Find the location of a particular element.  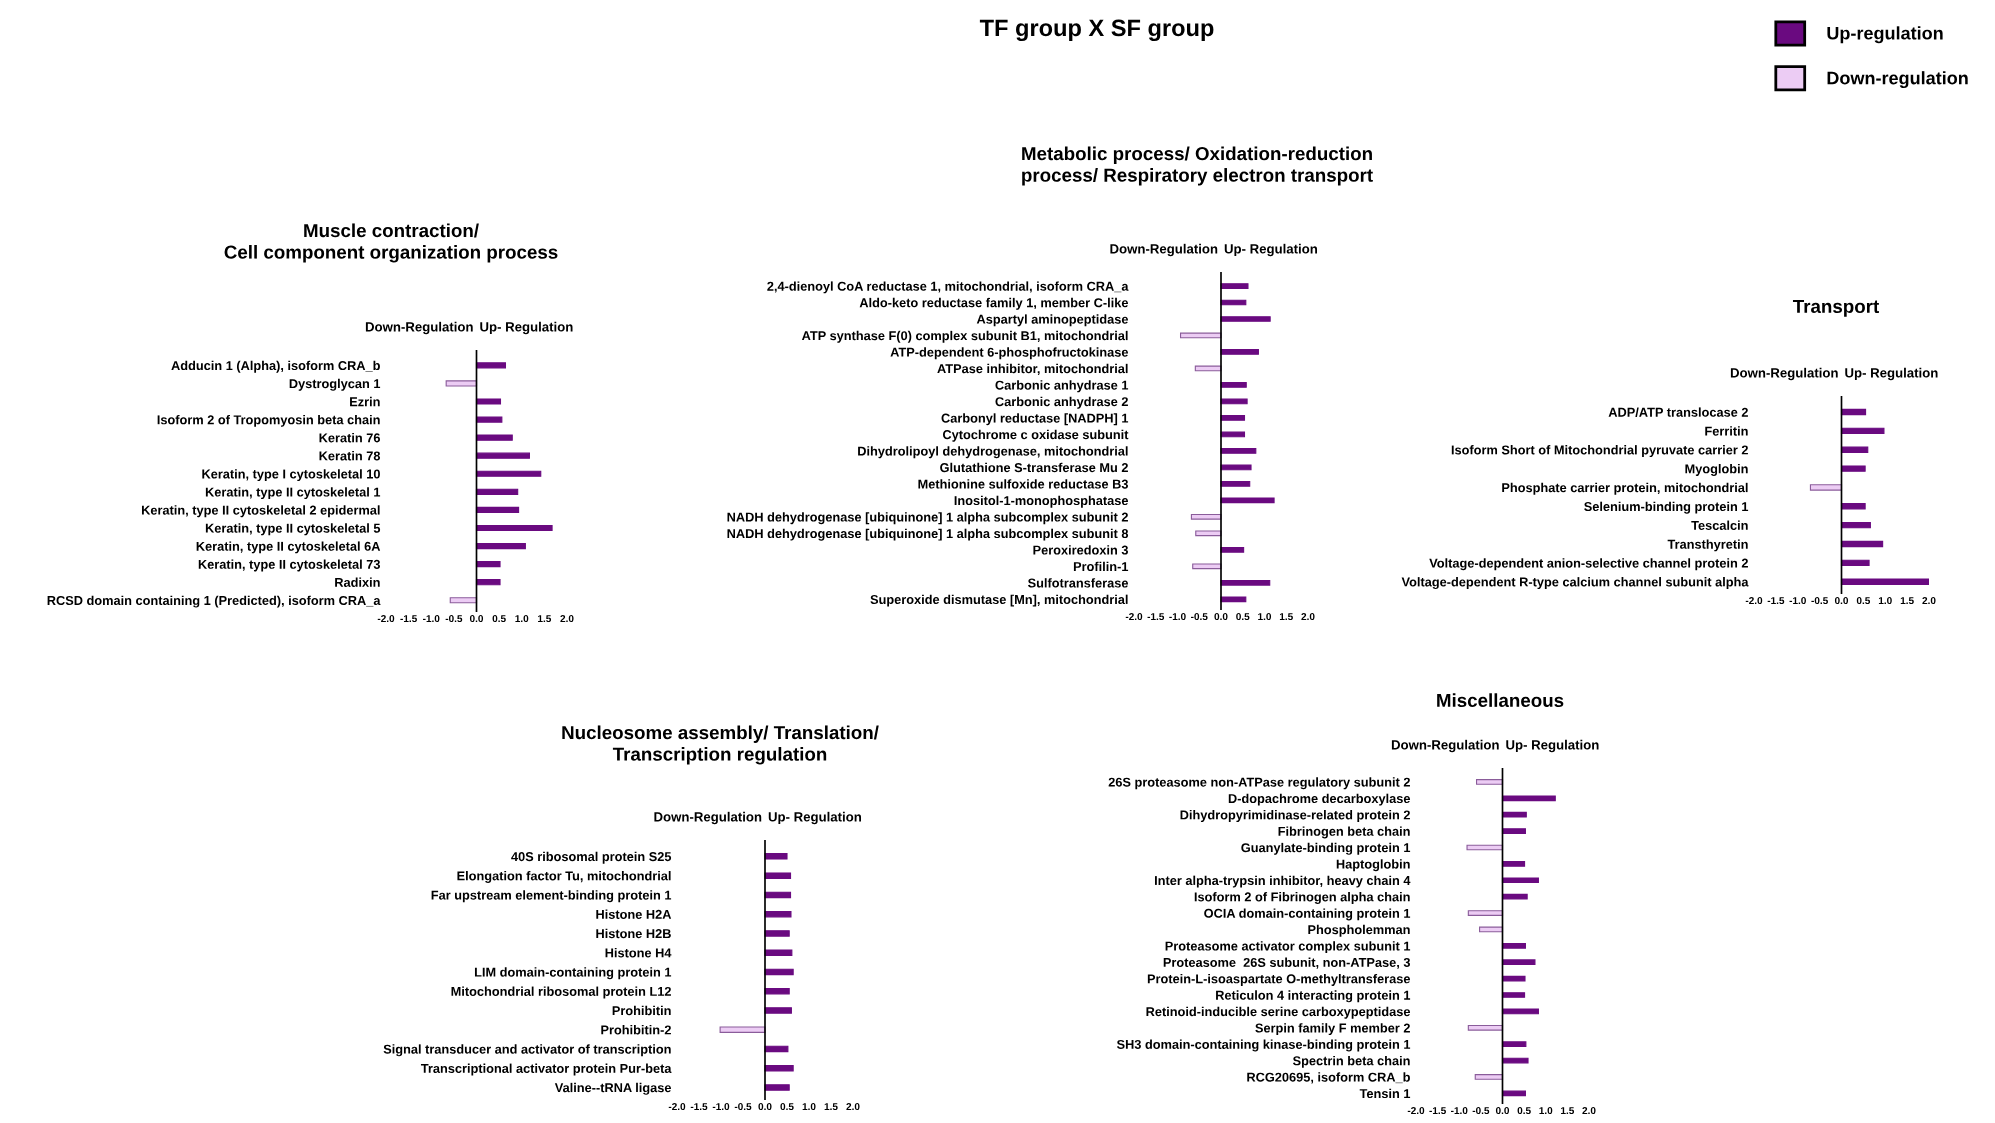

y-tick-label: ATP-dependent 6-phosphofructokinase is located at coordinates (1009, 353).